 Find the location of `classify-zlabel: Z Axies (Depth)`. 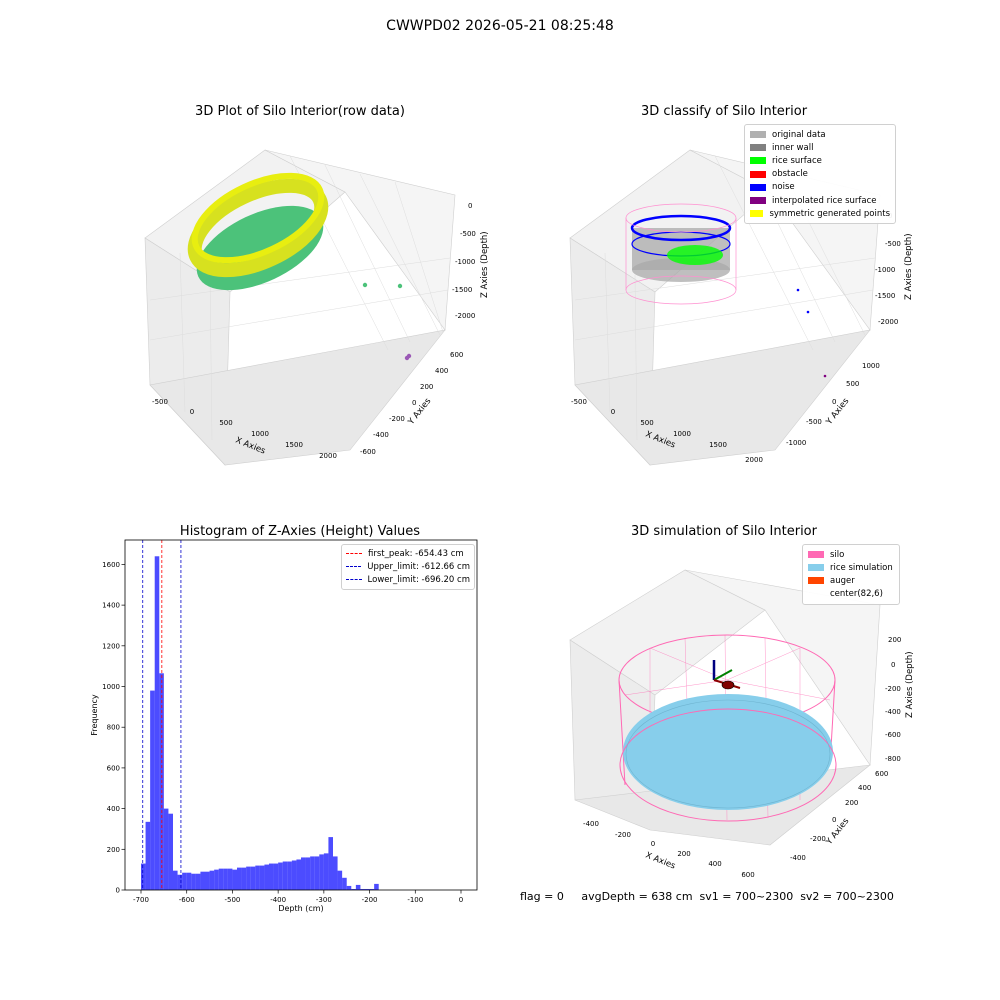

classify-zlabel: Z Axies (Depth) is located at coordinates (909, 266).